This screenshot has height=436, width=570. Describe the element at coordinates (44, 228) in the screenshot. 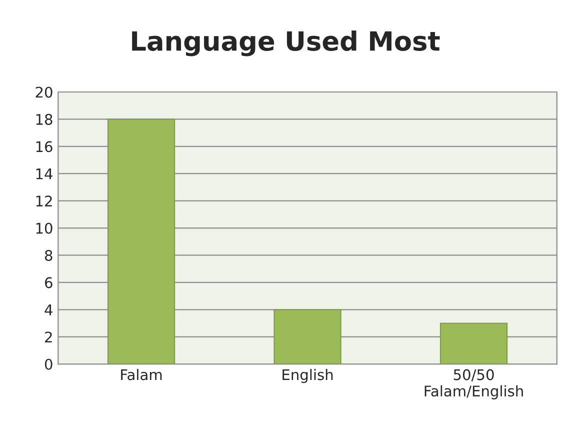

I see `y-tick-label: 10` at that location.